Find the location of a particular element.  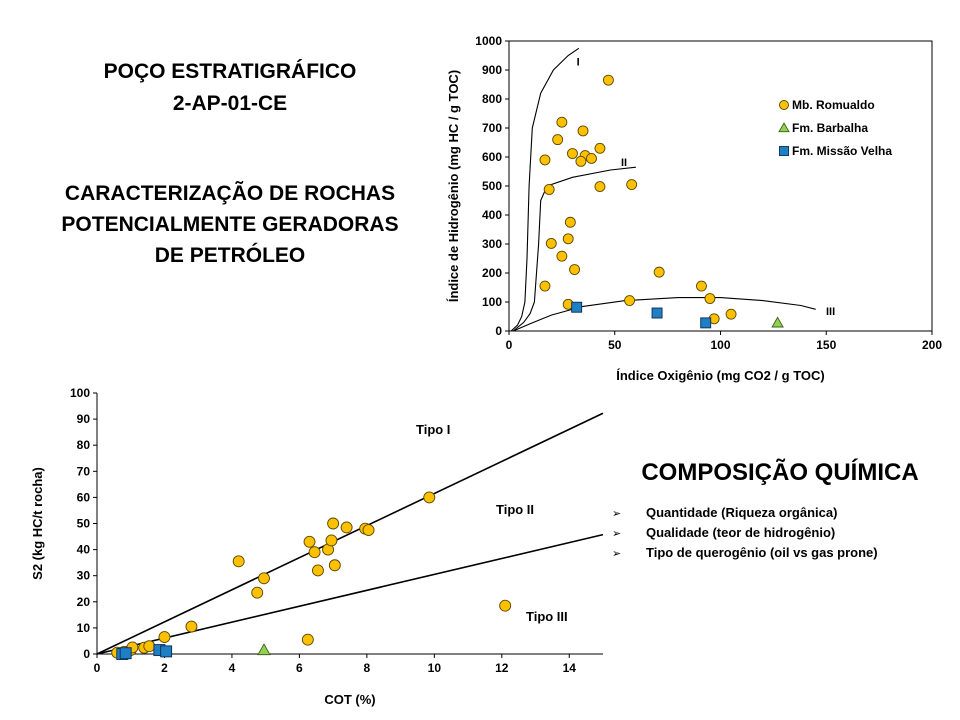

bullet-text: Tipo de querogênio (oil vs gas prone) is located at coordinates (762, 552).